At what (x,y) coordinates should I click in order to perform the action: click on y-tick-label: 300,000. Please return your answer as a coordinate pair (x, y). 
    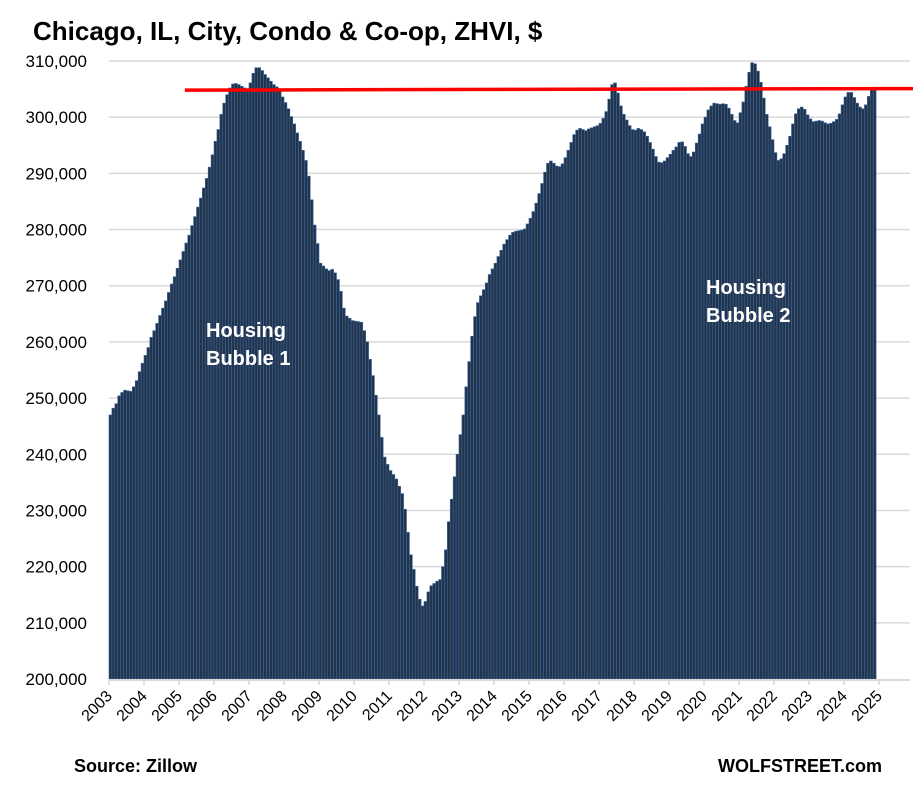
    Looking at the image, I should click on (56, 117).